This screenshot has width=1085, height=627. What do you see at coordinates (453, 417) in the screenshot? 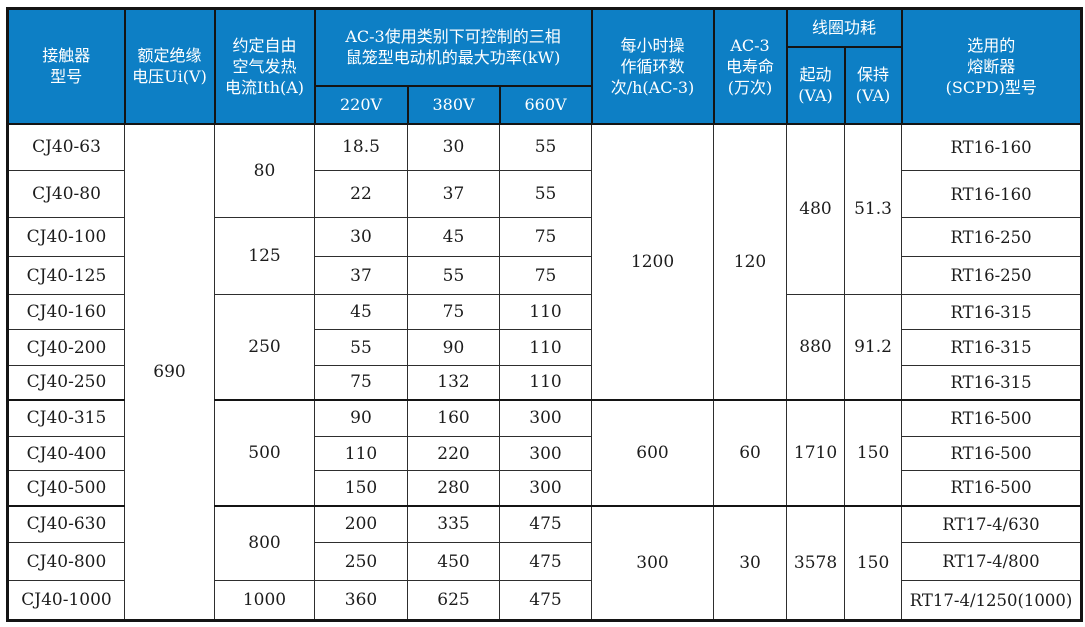
I see `cell-kw-380: 160` at bounding box center [453, 417].